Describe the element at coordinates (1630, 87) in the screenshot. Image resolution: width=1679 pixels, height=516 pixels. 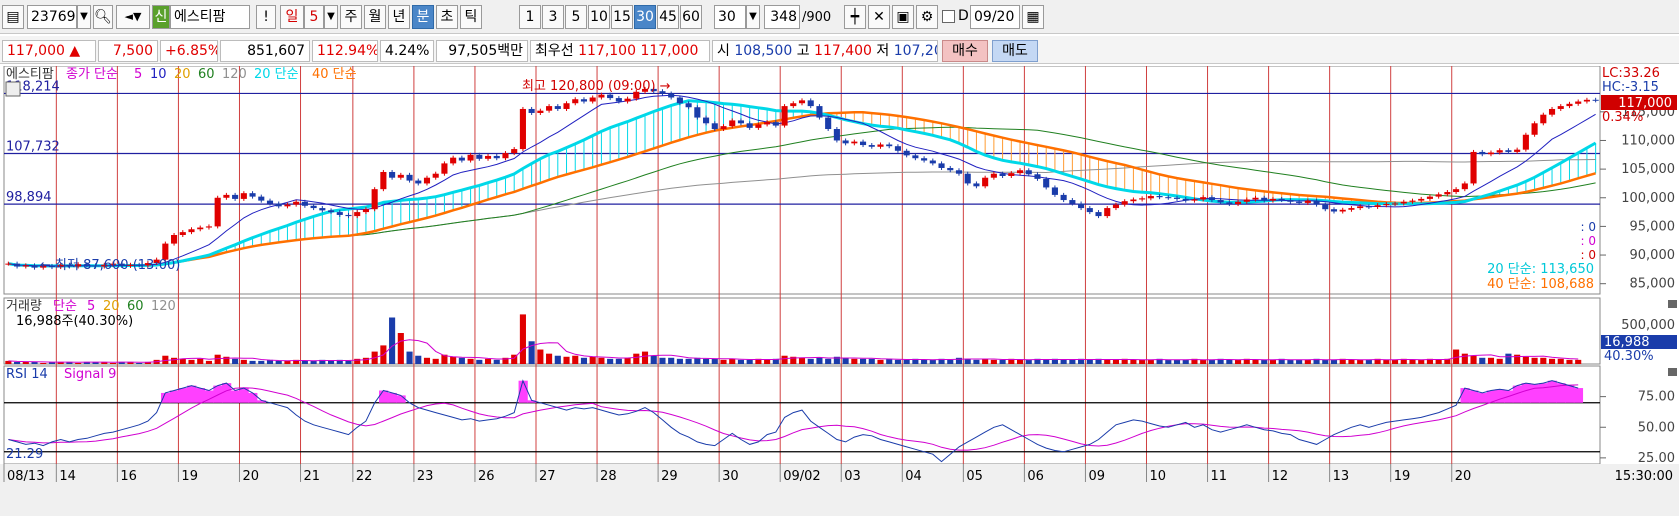
I see `hc-readout: HC:-3.15` at that location.